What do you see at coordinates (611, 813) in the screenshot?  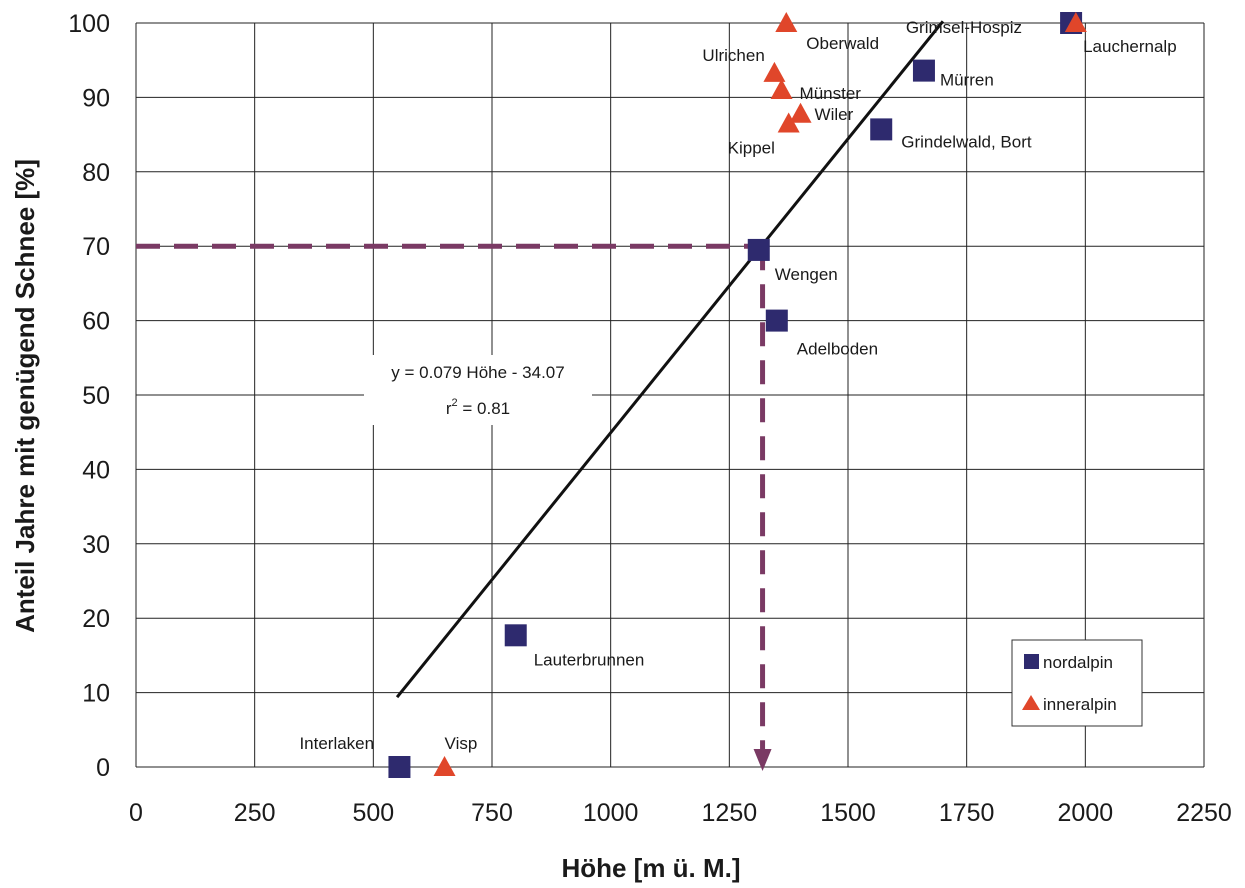 I see `x-tick-label: 1000` at bounding box center [611, 813].